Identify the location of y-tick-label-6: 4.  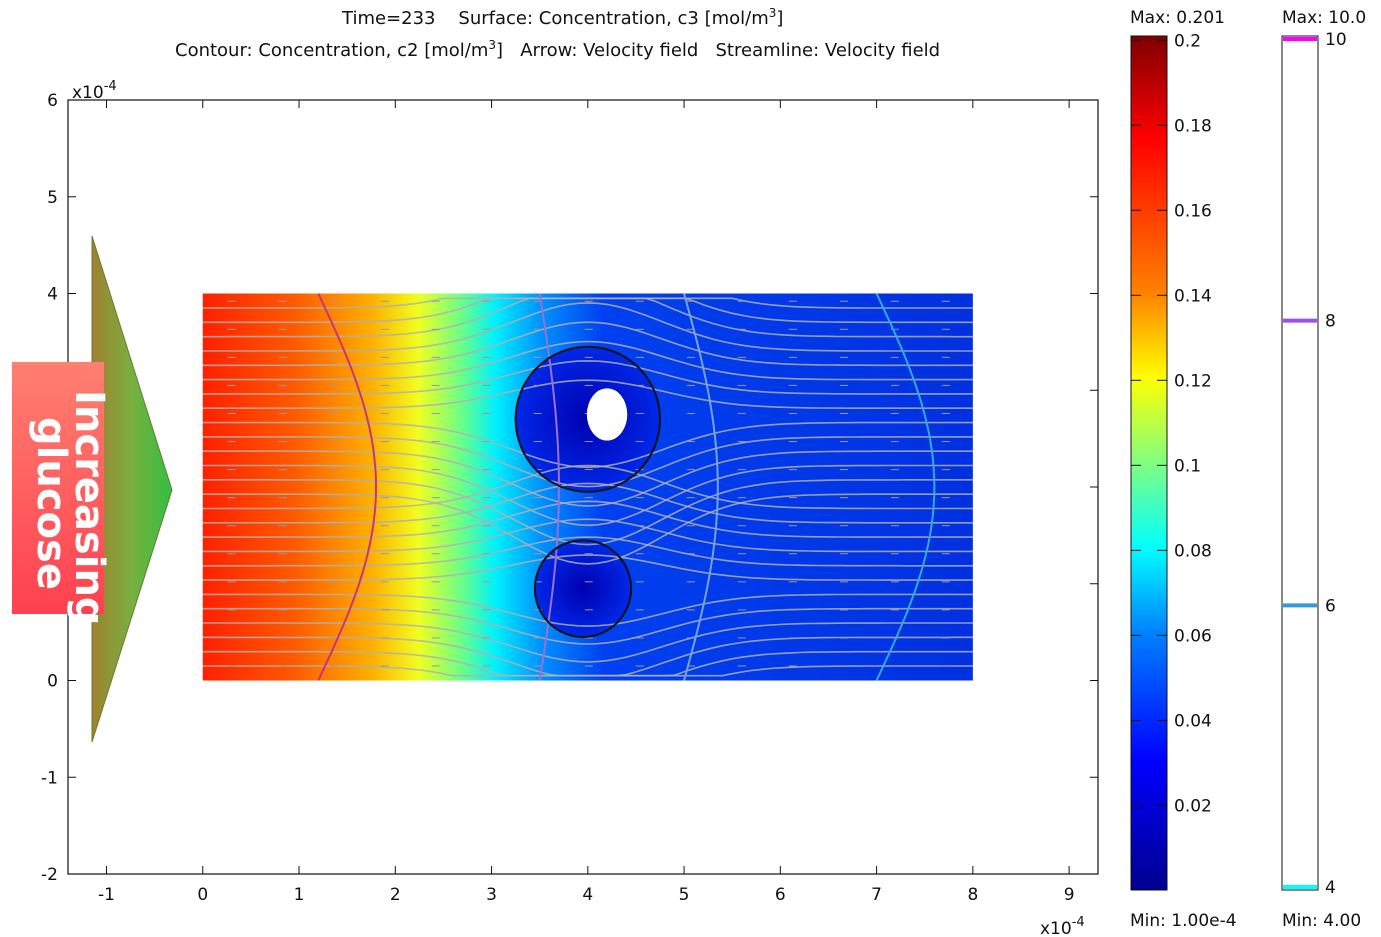
(52, 295).